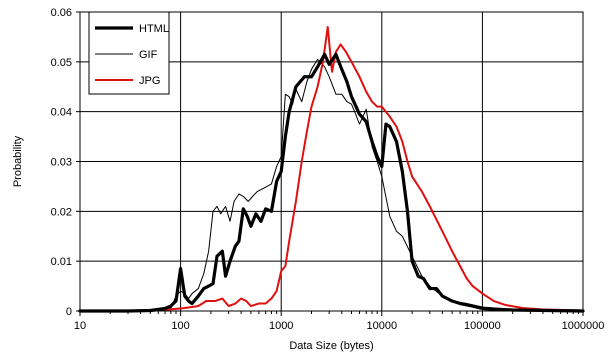 The image size is (615, 356). What do you see at coordinates (154, 29) in the screenshot?
I see `legend-label-html: HTML` at bounding box center [154, 29].